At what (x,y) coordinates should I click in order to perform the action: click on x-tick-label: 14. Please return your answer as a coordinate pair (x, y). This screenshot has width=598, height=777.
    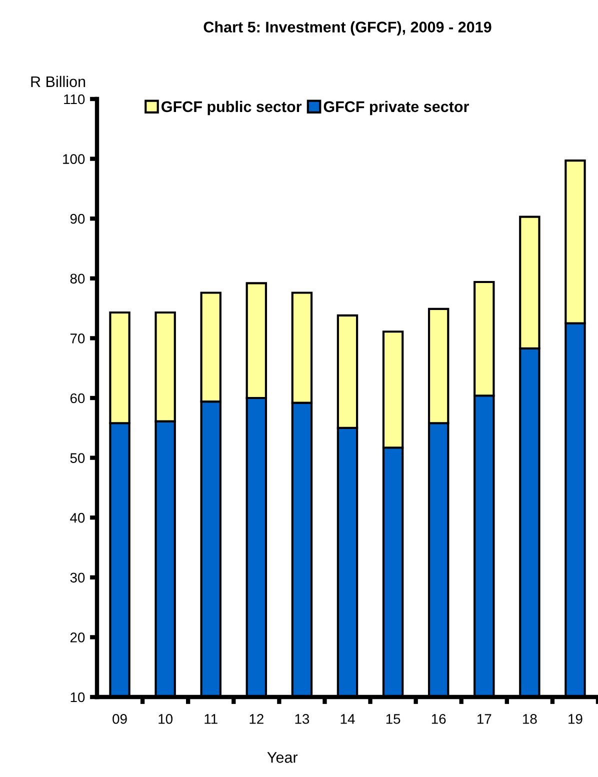
    Looking at the image, I should click on (347, 719).